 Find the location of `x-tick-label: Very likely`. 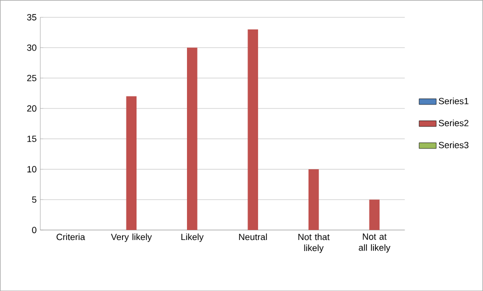

x-tick-label: Very likely is located at coordinates (131, 237).